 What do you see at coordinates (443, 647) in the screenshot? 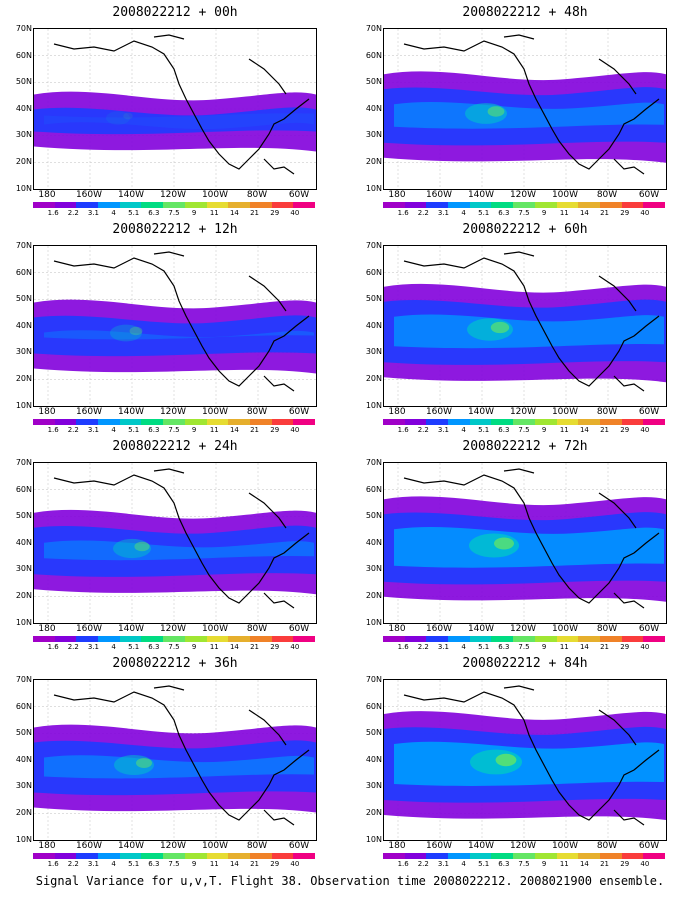
I see `colorbar-label: 3.1` at bounding box center [443, 647].